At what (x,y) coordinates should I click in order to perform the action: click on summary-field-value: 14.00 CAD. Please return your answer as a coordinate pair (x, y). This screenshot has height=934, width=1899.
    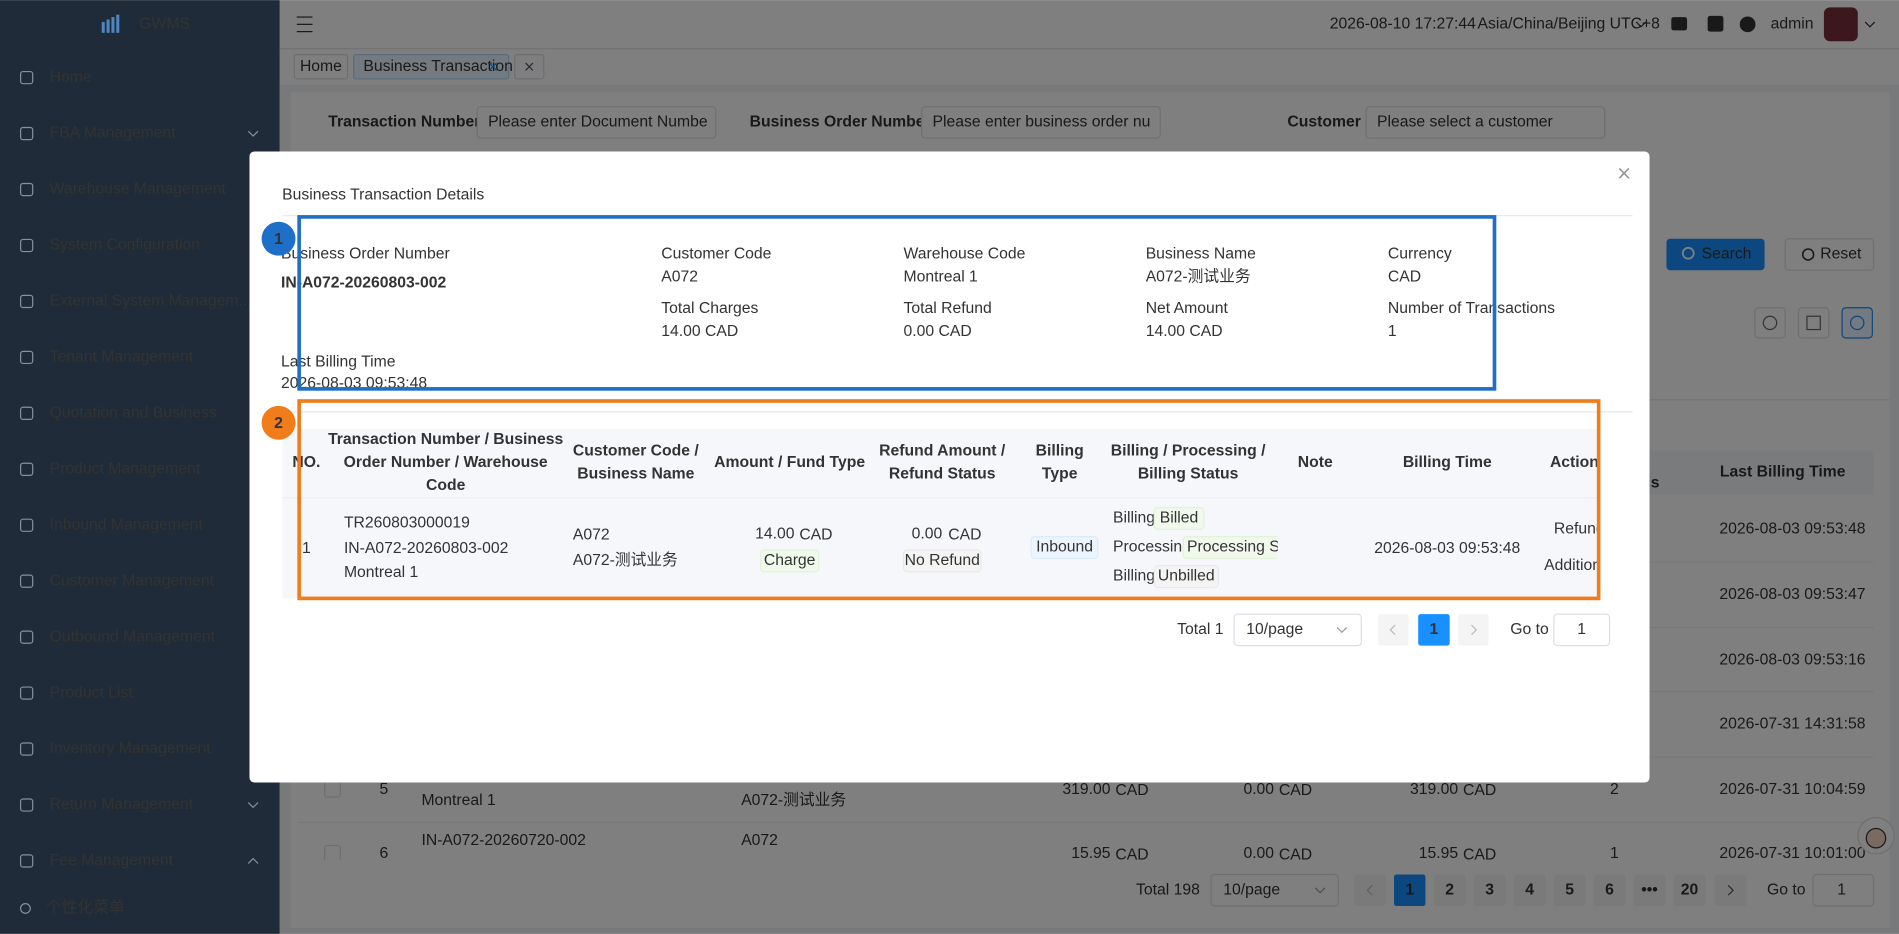
    Looking at the image, I should click on (1184, 331).